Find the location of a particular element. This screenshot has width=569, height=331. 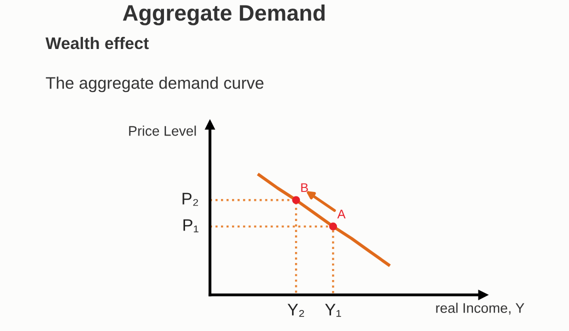

text: The aggregate demand curve is located at coordinates (155, 84).